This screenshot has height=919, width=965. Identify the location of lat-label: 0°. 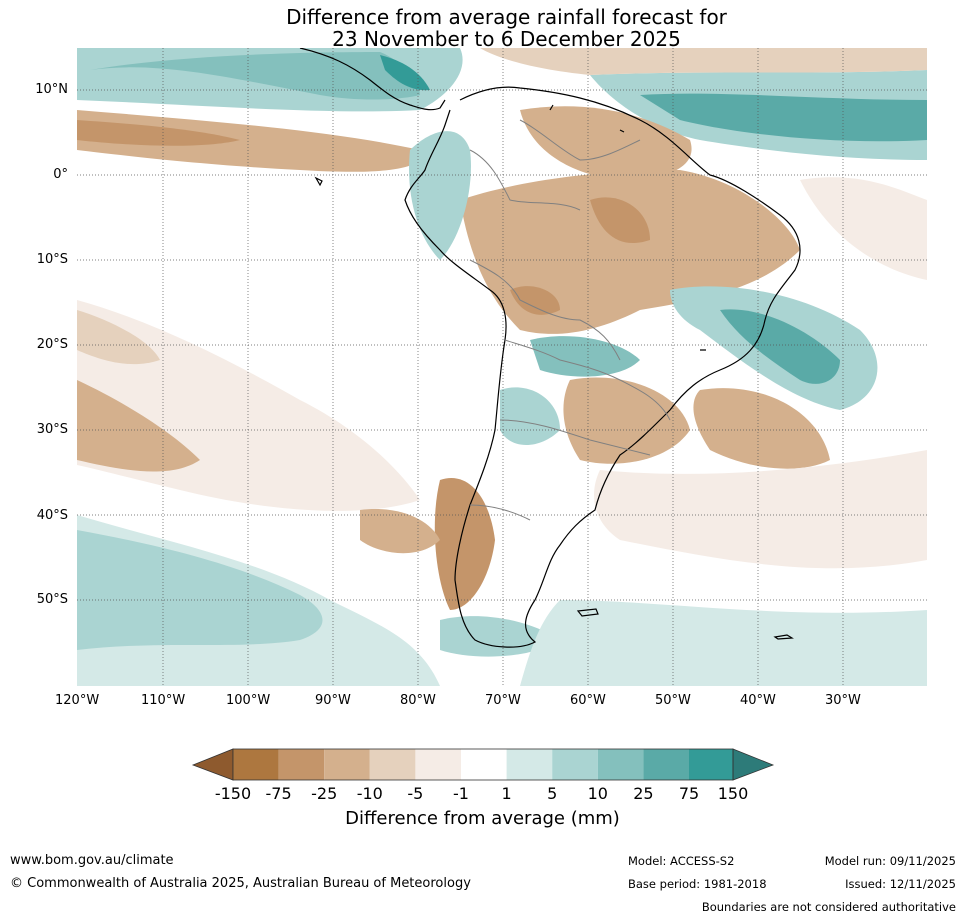
(60, 174).